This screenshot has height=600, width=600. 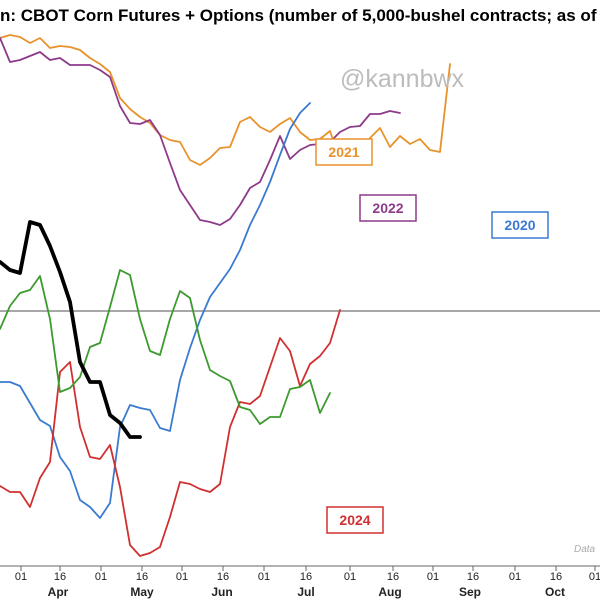 I want to click on x-month-label: Oct, so click(x=555, y=592).